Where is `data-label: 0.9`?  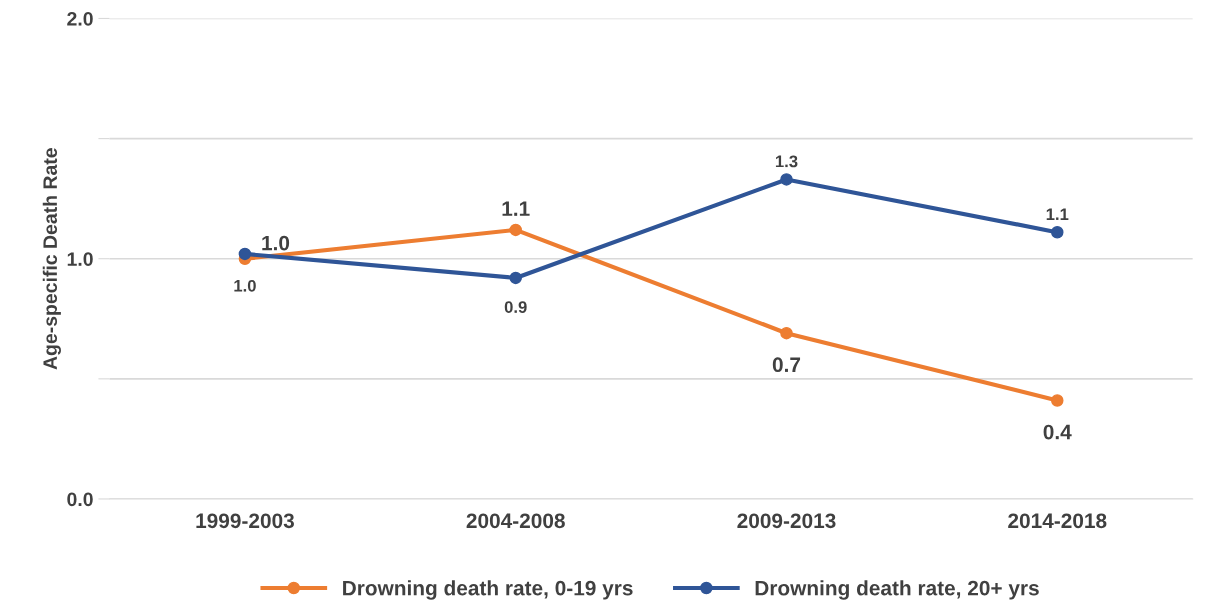 data-label: 0.9 is located at coordinates (515, 307).